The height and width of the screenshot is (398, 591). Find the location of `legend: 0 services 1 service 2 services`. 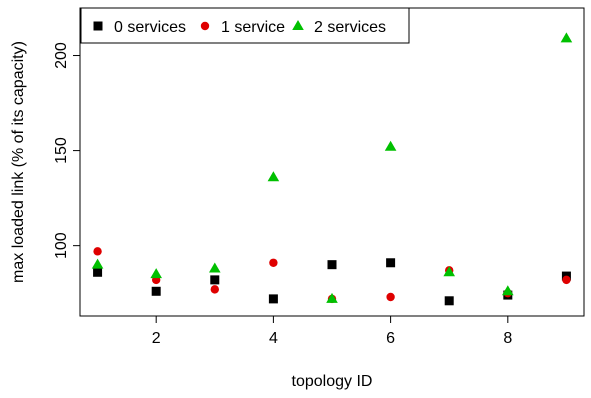

legend: 0 services 1 service 2 services is located at coordinates (245, 25).